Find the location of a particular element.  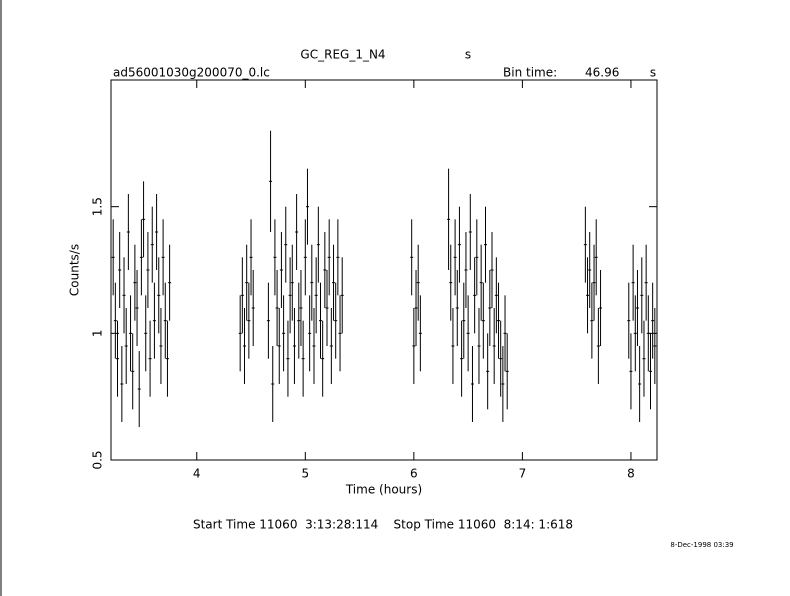

title-unit: s is located at coordinates (468, 55).